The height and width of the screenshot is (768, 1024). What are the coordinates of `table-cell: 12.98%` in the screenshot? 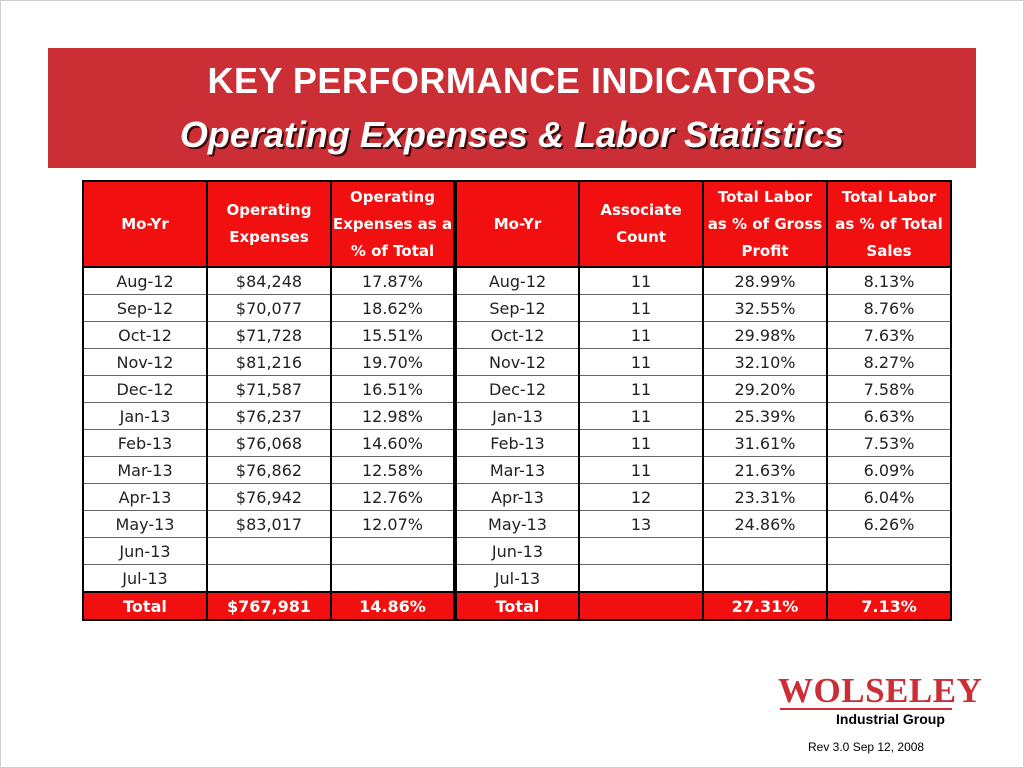 It's located at (393, 416).